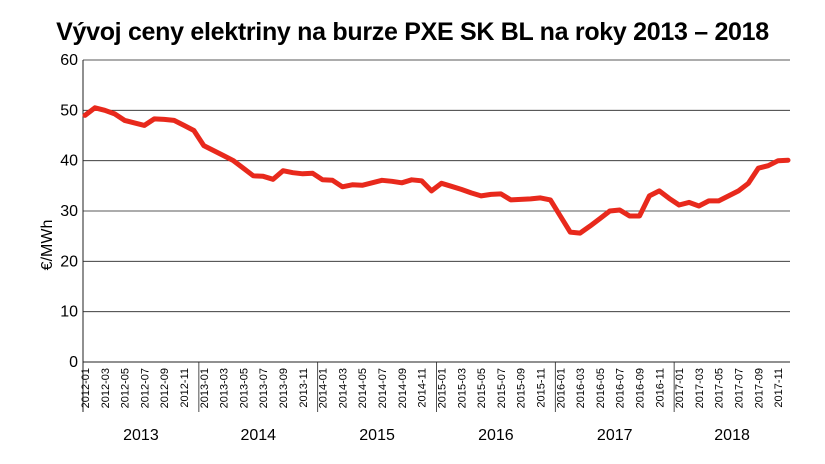 The width and height of the screenshot is (825, 464). What do you see at coordinates (779, 388) in the screenshot?
I see `x-tick-label: 2017-11` at bounding box center [779, 388].